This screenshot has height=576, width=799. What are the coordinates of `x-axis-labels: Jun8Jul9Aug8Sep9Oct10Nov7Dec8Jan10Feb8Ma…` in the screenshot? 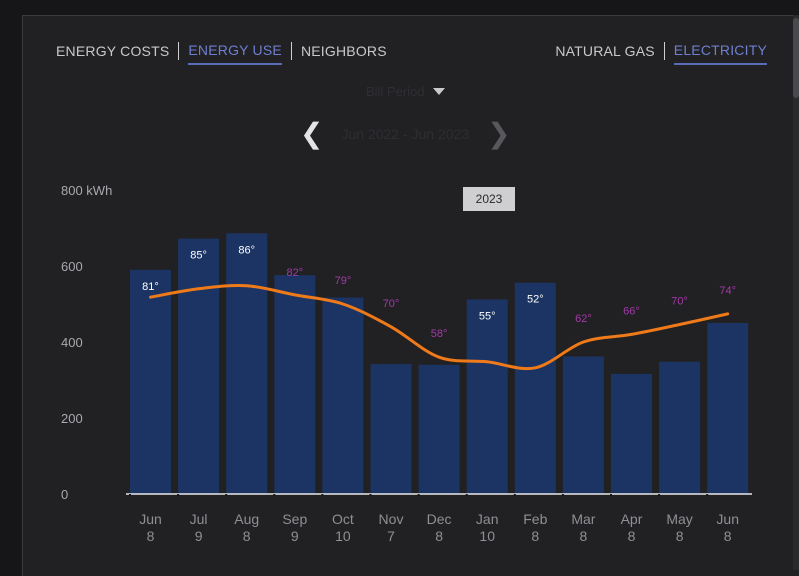 It's located at (439, 527).